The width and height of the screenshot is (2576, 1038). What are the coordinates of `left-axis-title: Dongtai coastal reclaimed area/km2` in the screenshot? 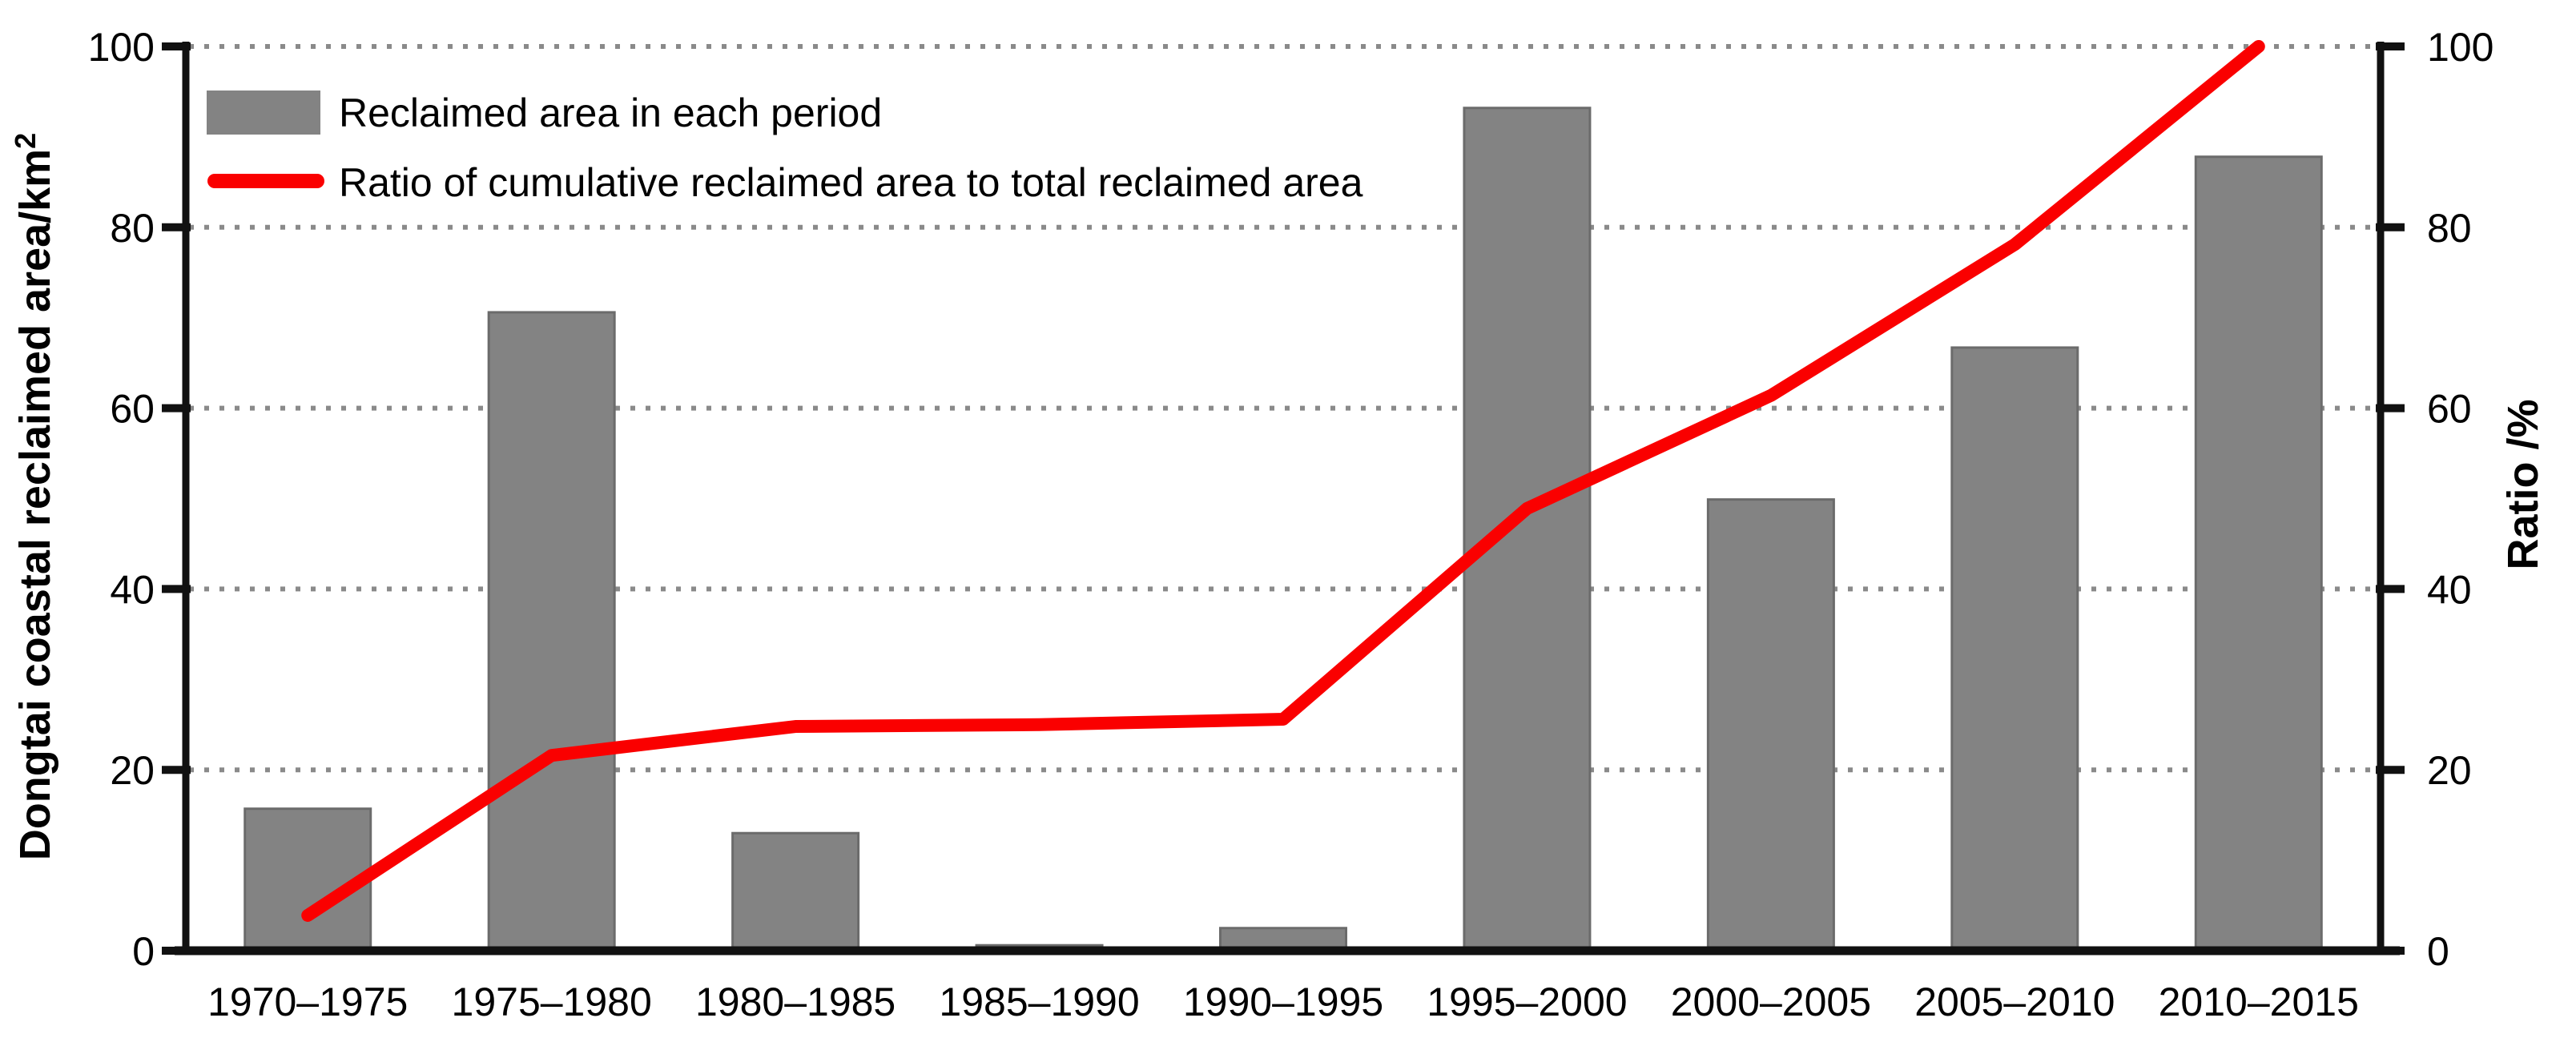 It's located at (34, 497).